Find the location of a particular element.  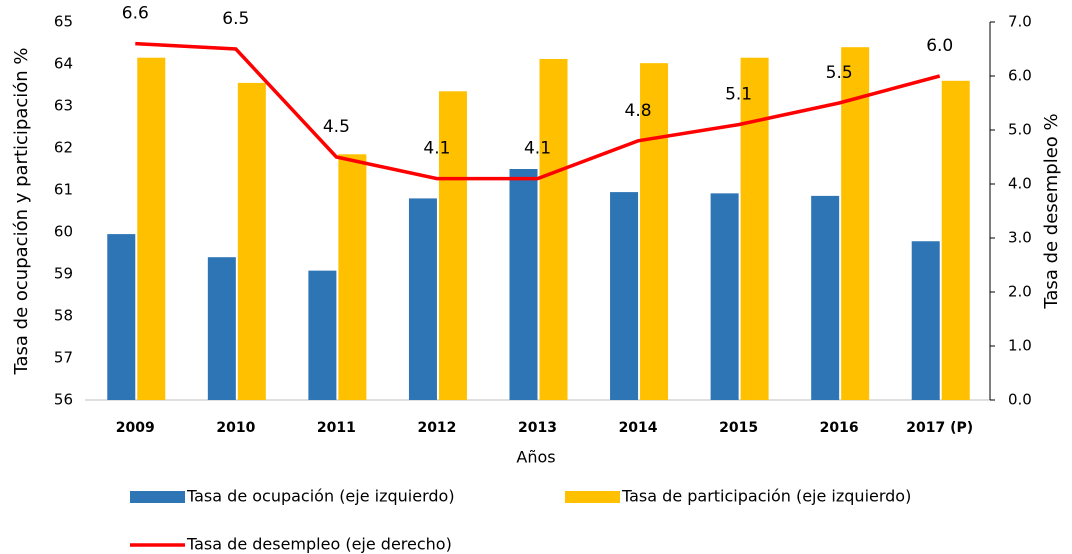

data-label: 4.8 is located at coordinates (638, 111).